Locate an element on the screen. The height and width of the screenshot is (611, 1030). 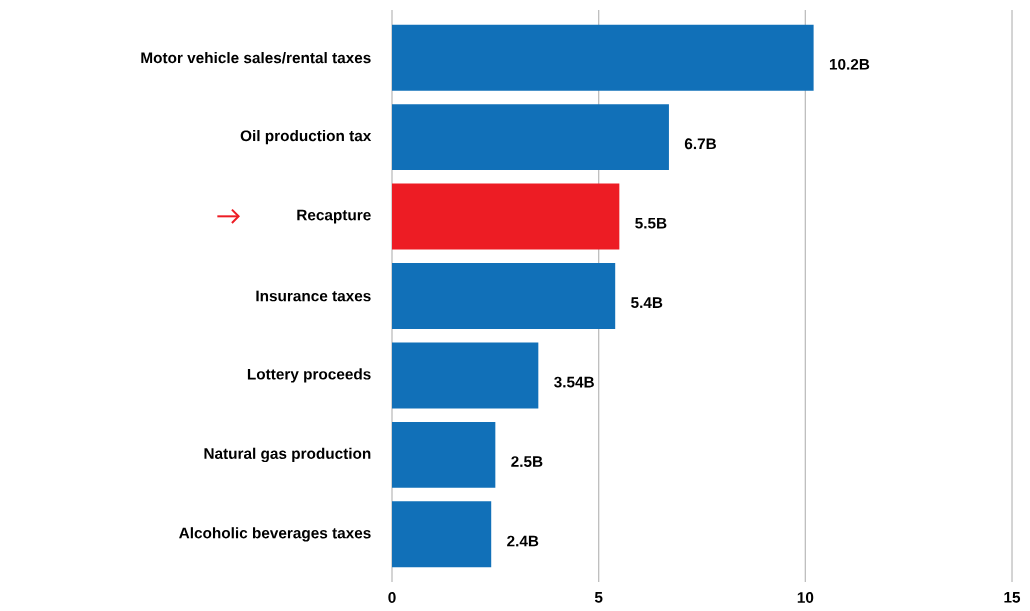
y-tick-label: Insurance taxes is located at coordinates (313, 296).